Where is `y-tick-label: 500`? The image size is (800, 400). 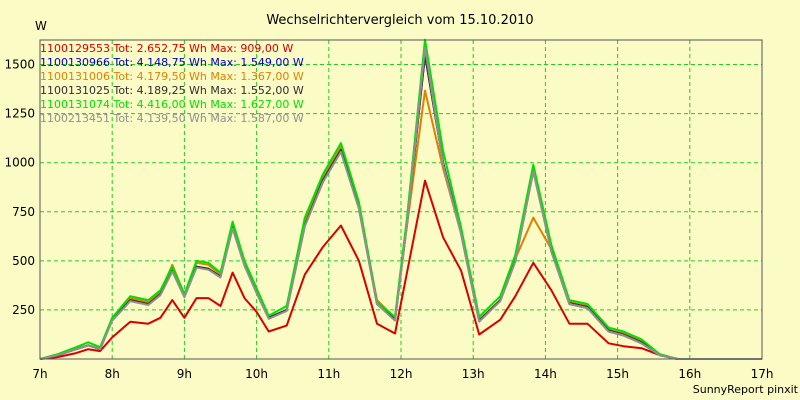
y-tick-label: 500 is located at coordinates (23, 261).